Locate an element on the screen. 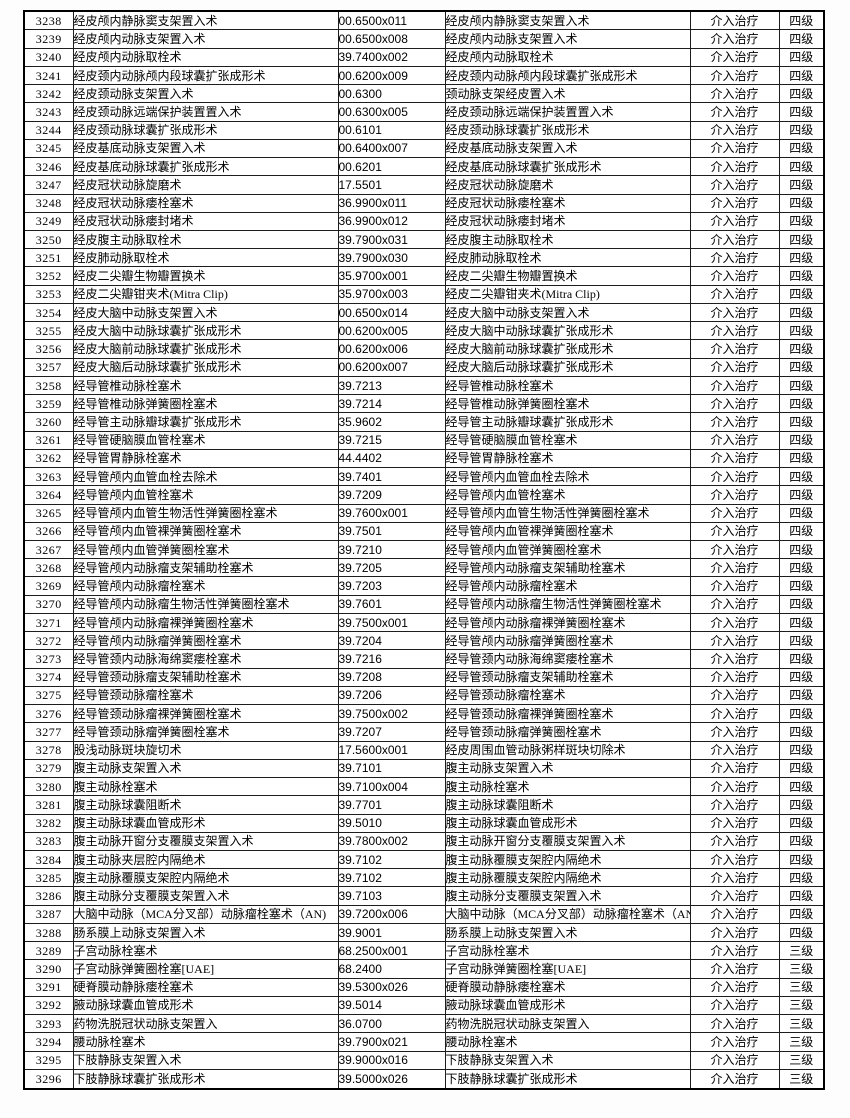 The height and width of the screenshot is (1118, 850). procedure-name-cell: 经皮颅内动脉取栓术 is located at coordinates (205, 57).